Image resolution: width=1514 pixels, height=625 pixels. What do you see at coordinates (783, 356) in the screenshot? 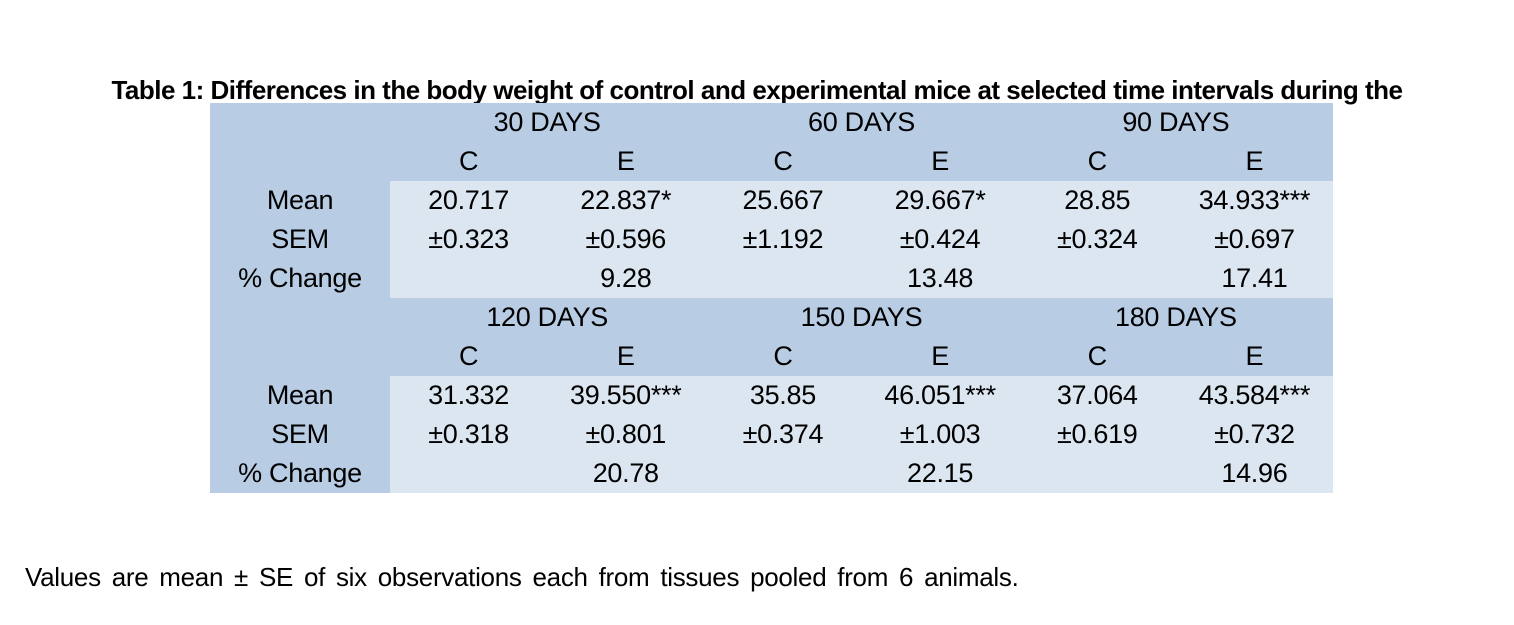
I see `col-label-c-150: C` at bounding box center [783, 356].